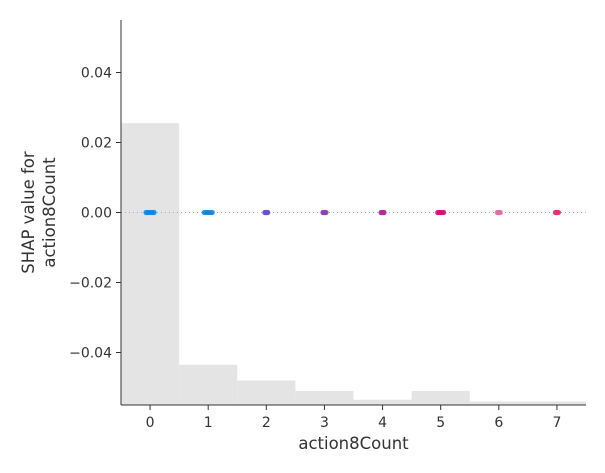 This screenshot has height=473, width=605. Describe the element at coordinates (266, 423) in the screenshot. I see `x-tick-label-2: 2` at that location.